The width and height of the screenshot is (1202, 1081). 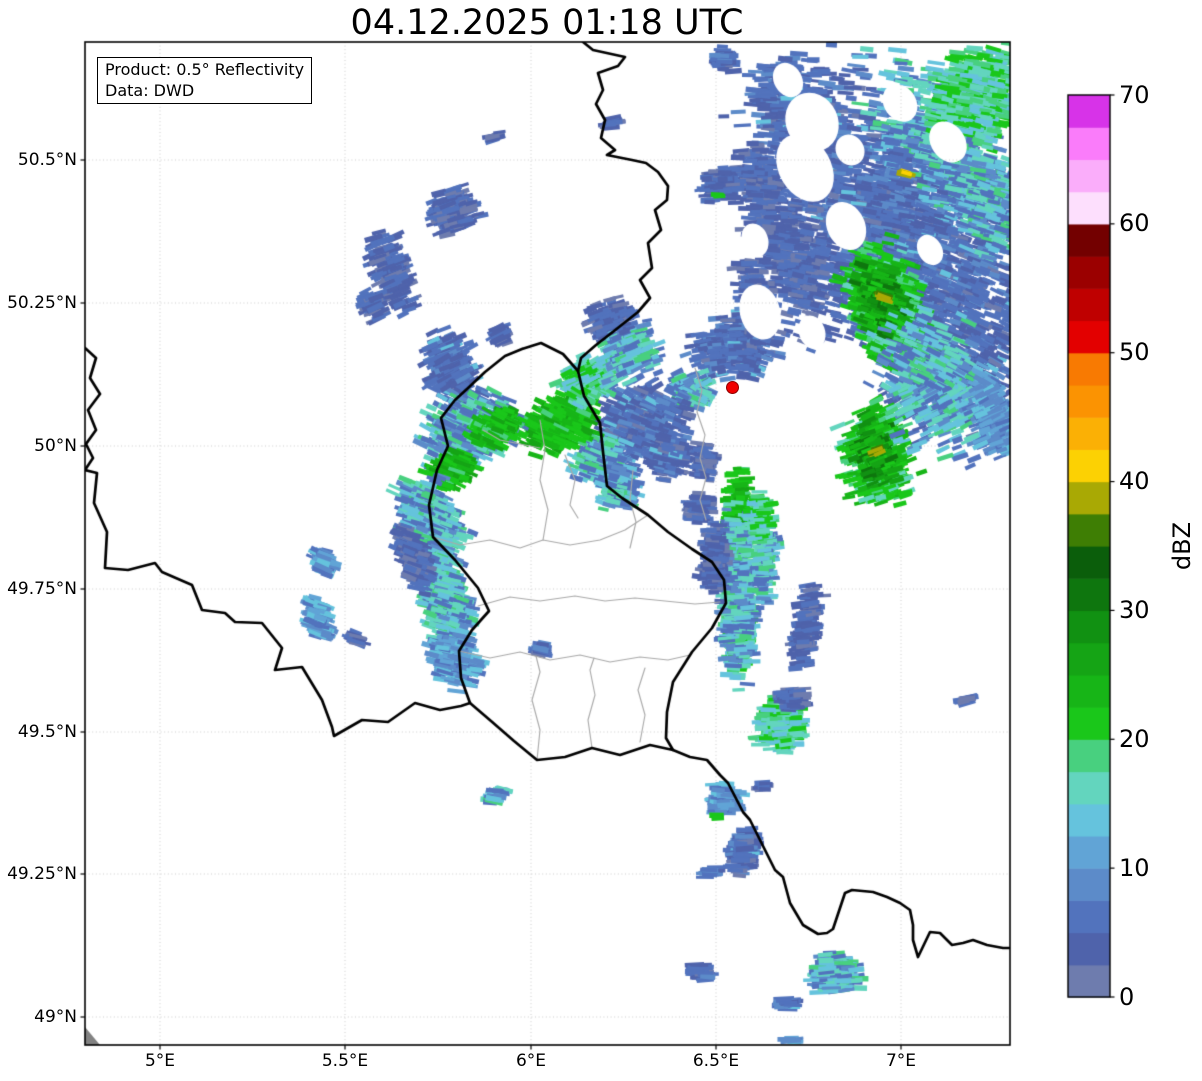 What do you see at coordinates (1182, 546) in the screenshot?
I see `colorbar-axis-label: dBZ` at bounding box center [1182, 546].